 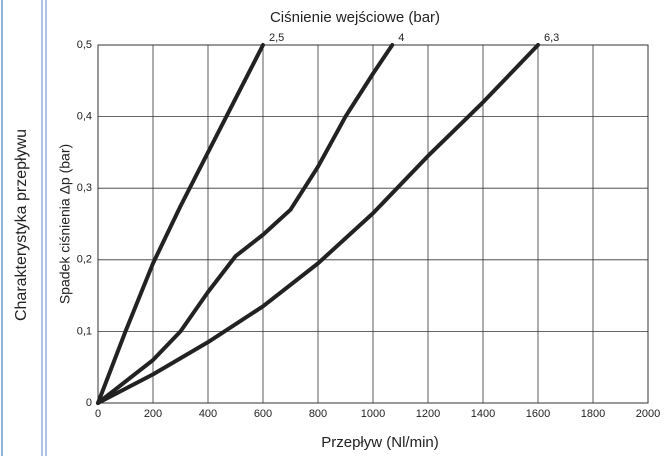 I want to click on series-label: 6,3, so click(x=551, y=38).